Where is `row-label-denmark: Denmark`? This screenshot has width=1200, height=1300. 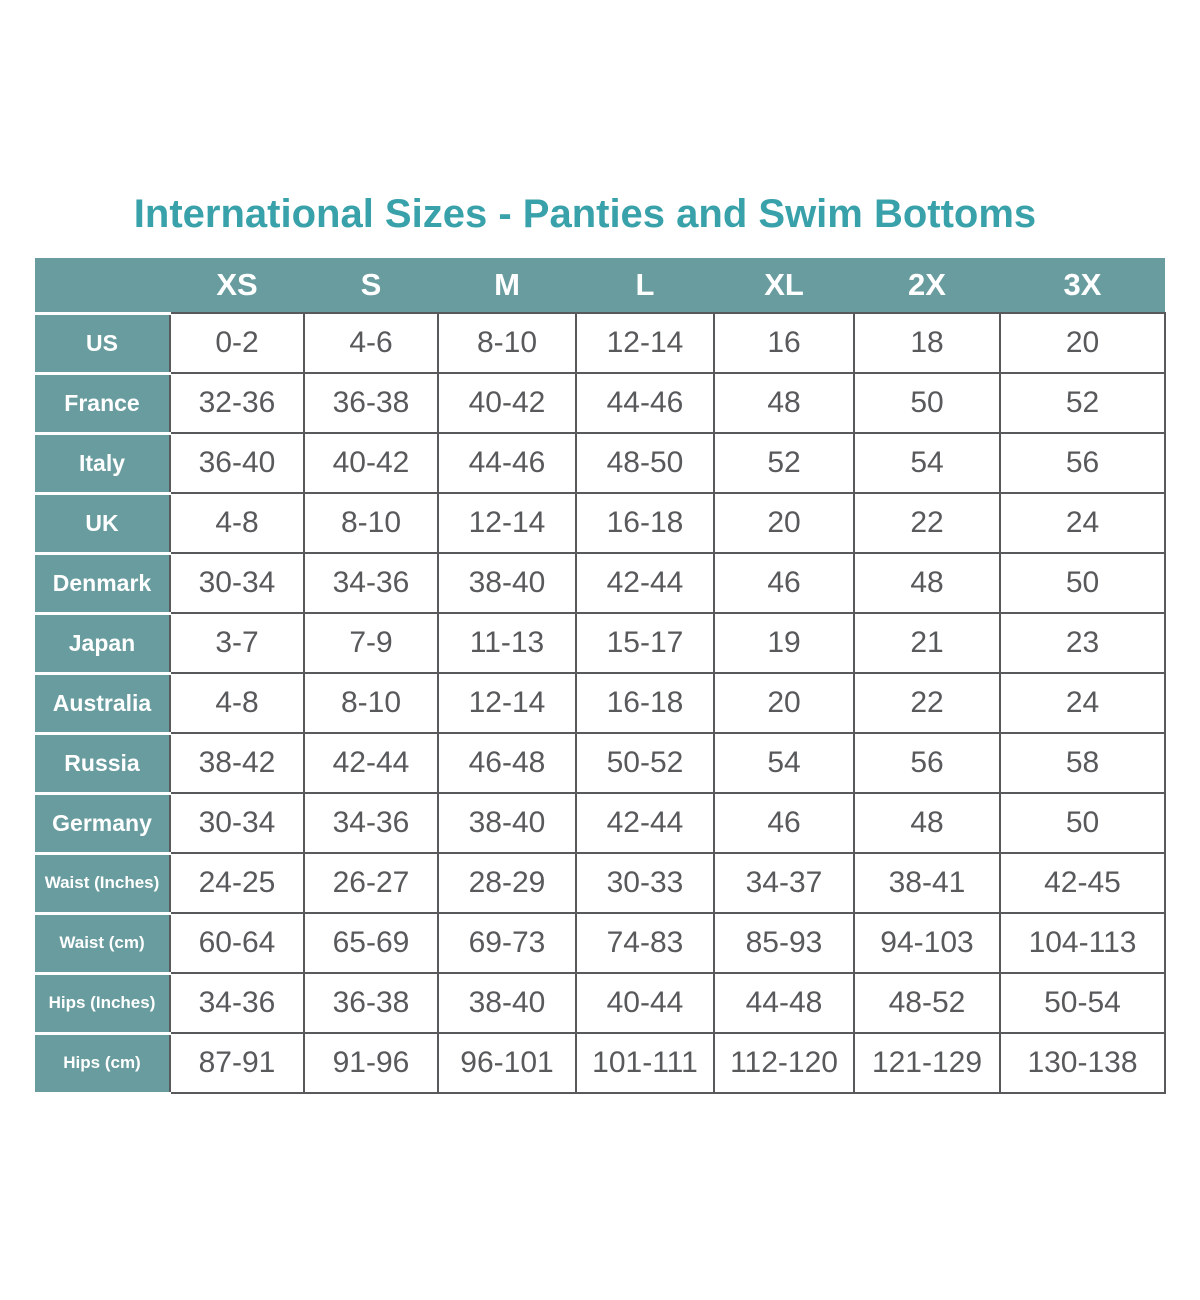 row-label-denmark: Denmark is located at coordinates (103, 583).